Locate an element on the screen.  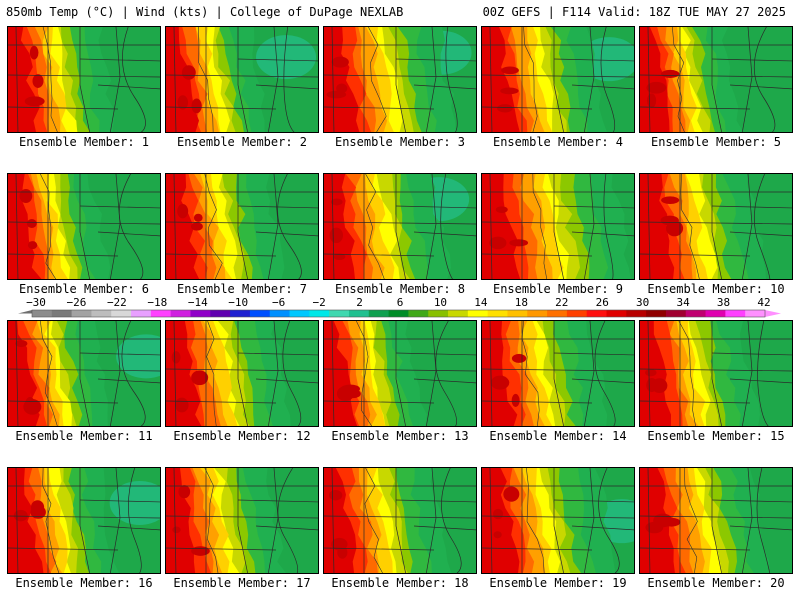
ensemble-member-label: Ensemble Member: 2 is located at coordinates (242, 142).